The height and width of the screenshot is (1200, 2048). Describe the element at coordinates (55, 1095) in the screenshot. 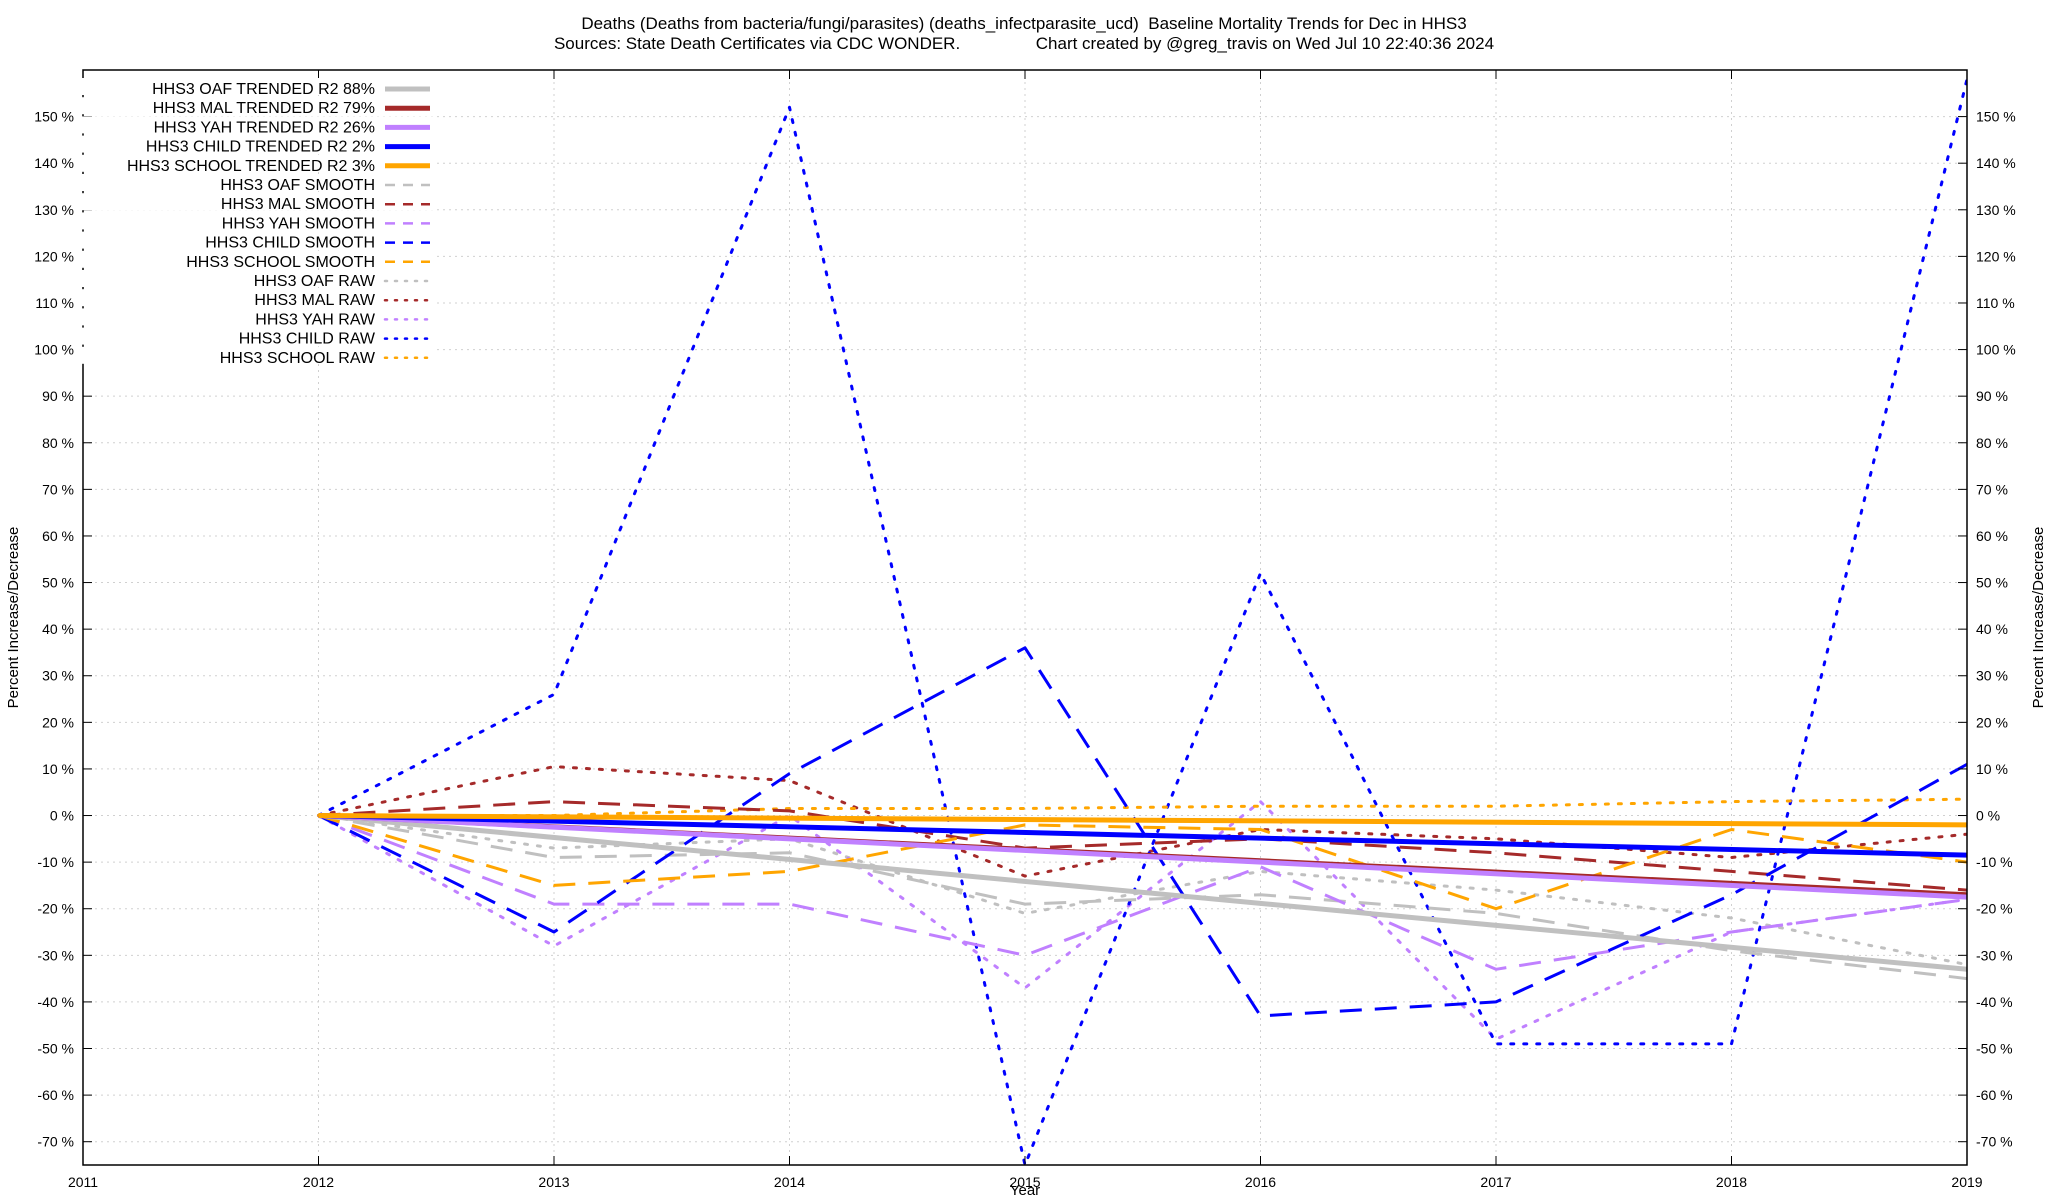

I see `y-tick-label: -60 %` at that location.